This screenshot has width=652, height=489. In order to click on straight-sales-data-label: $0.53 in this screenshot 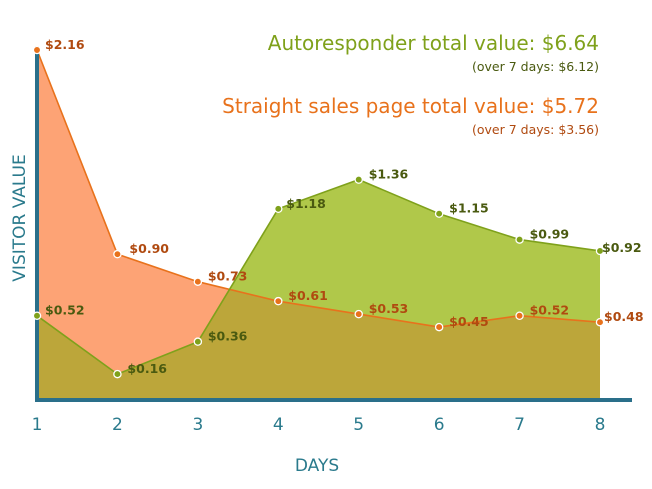, I will do `click(389, 308)`.